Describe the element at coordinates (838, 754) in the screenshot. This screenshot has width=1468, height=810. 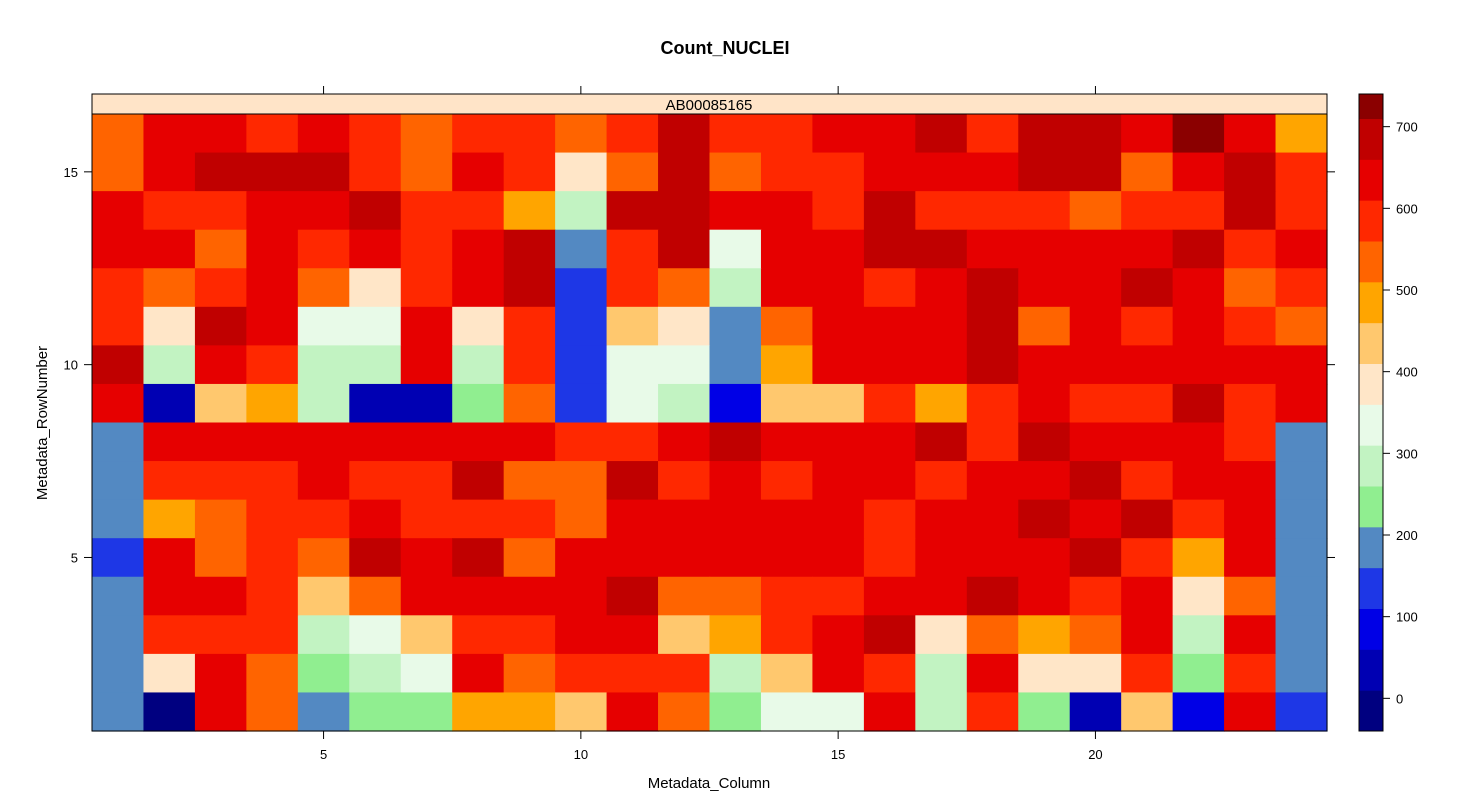
I see `x-tick-label: 15` at that location.